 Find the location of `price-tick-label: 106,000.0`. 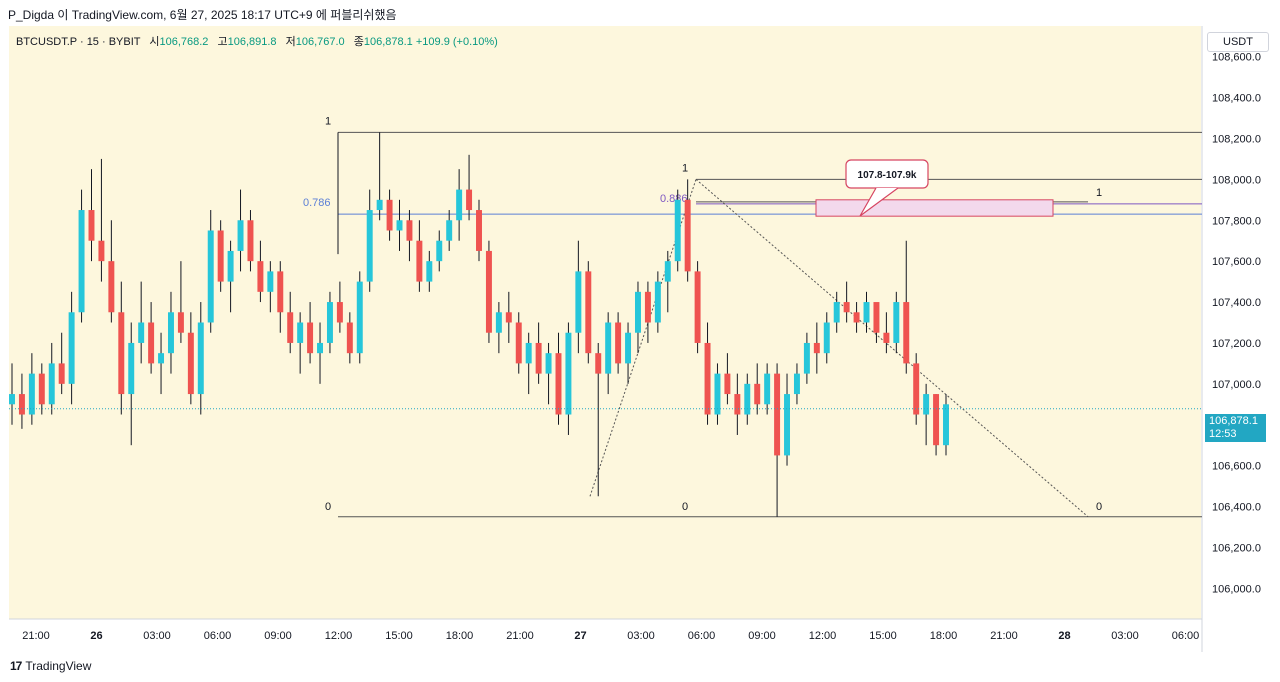

price-tick-label: 106,000.0 is located at coordinates (1236, 589).